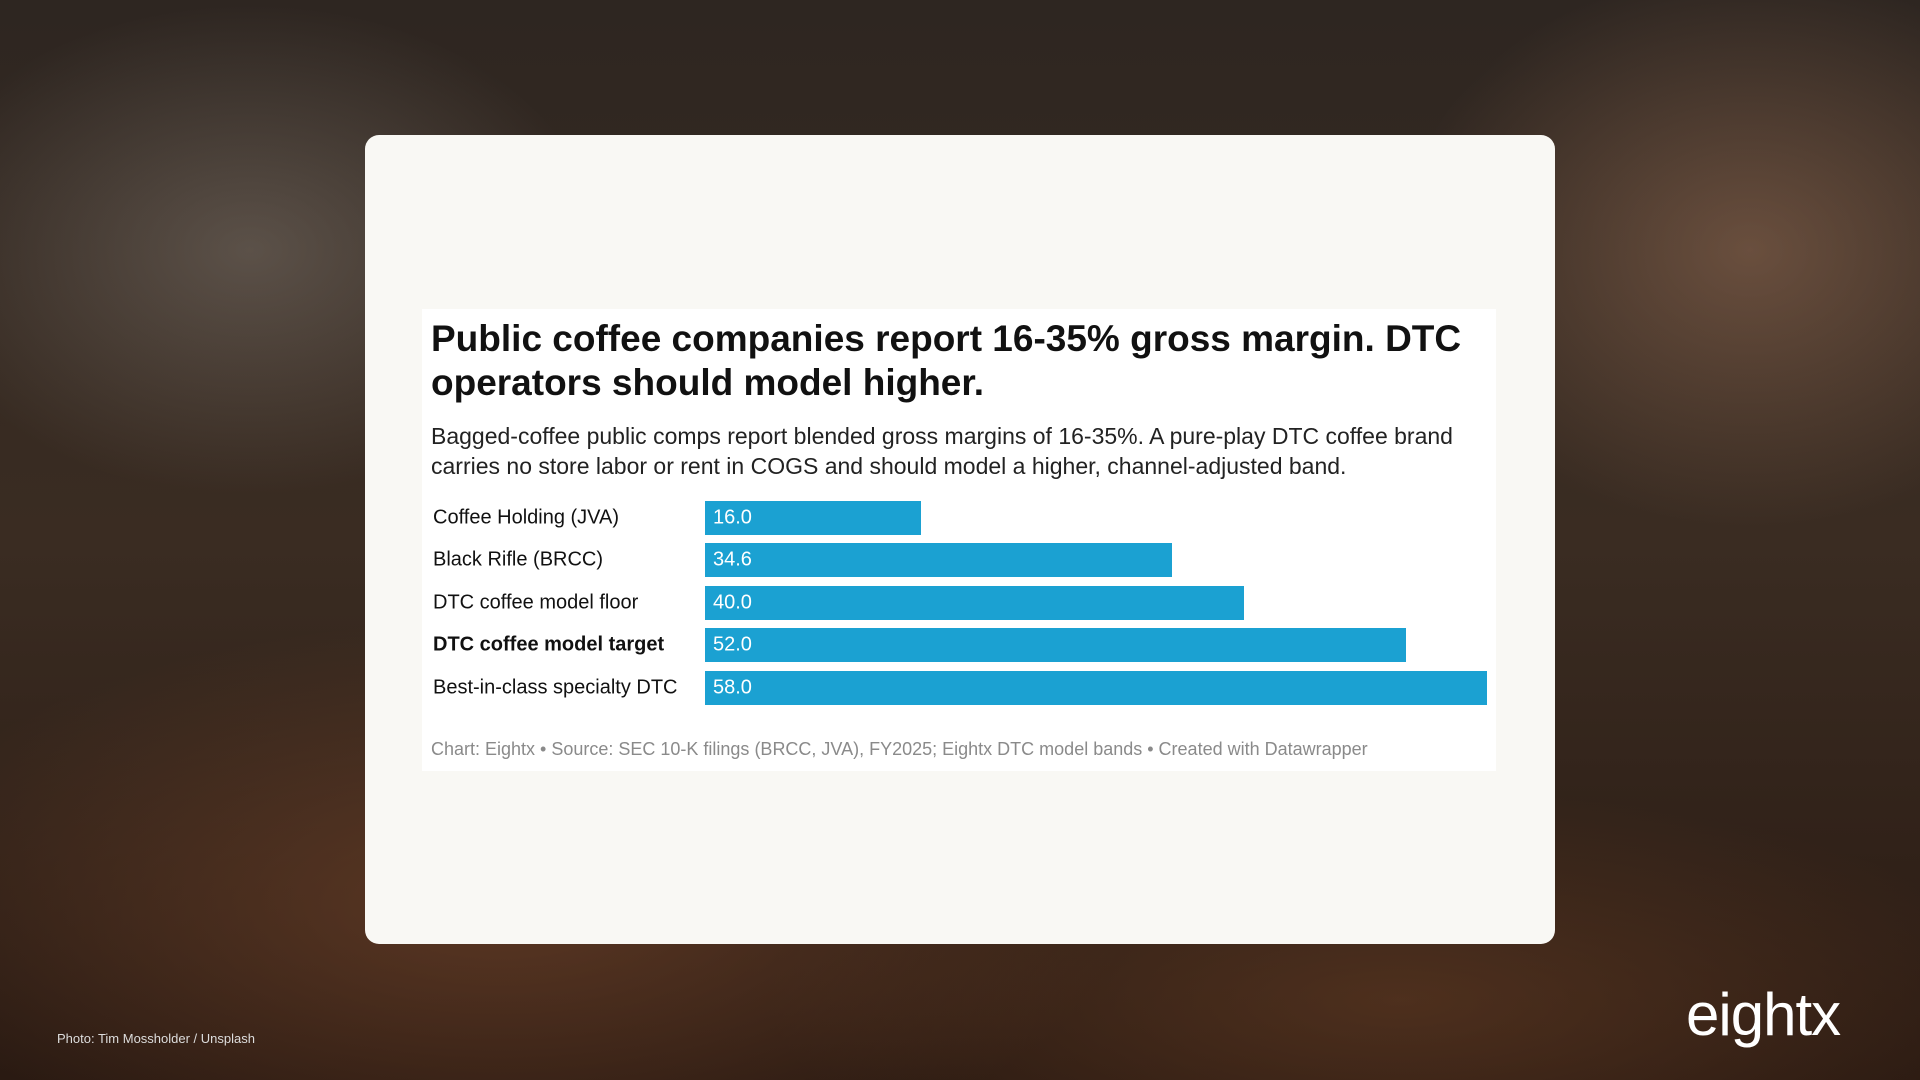 The image size is (1920, 1080). I want to click on value-label: 16.0, so click(732, 517).